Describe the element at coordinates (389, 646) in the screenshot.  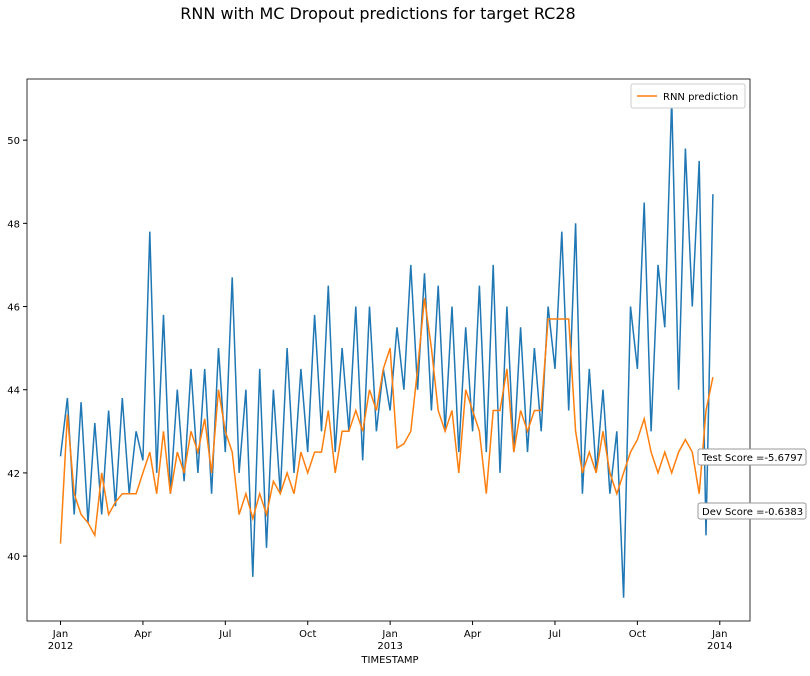
I see `x-year-label: 2013` at that location.